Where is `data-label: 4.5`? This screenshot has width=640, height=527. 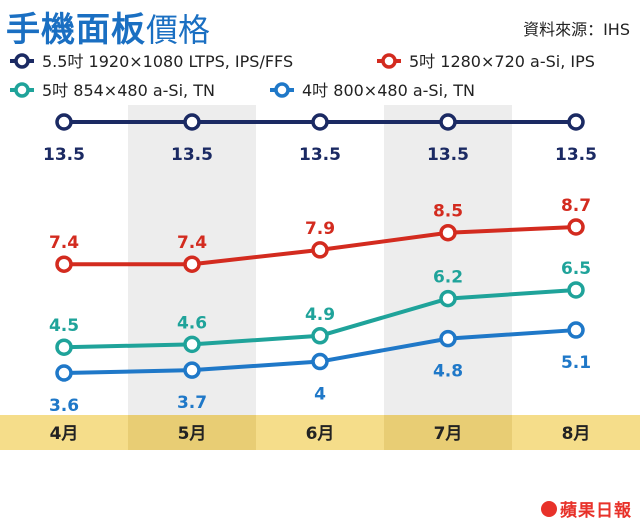 data-label: 4.5 is located at coordinates (64, 326).